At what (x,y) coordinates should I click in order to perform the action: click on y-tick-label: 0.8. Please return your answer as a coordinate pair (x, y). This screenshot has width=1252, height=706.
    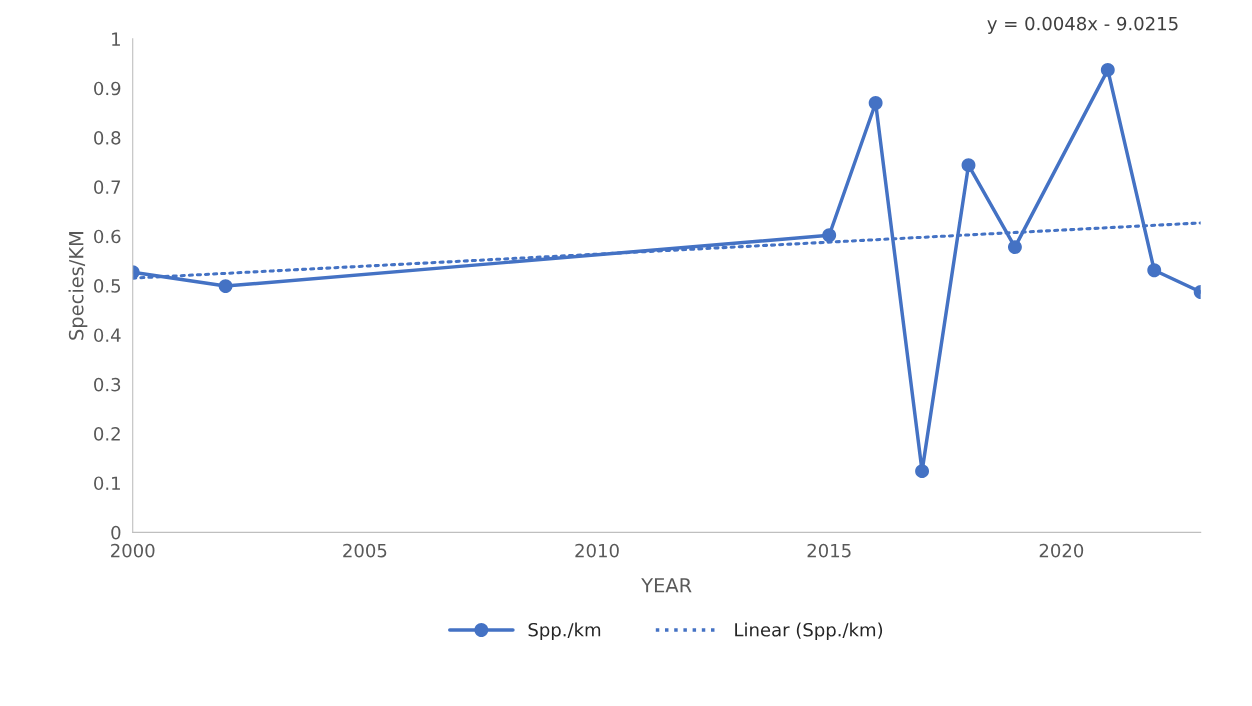
    Looking at the image, I should click on (107, 137).